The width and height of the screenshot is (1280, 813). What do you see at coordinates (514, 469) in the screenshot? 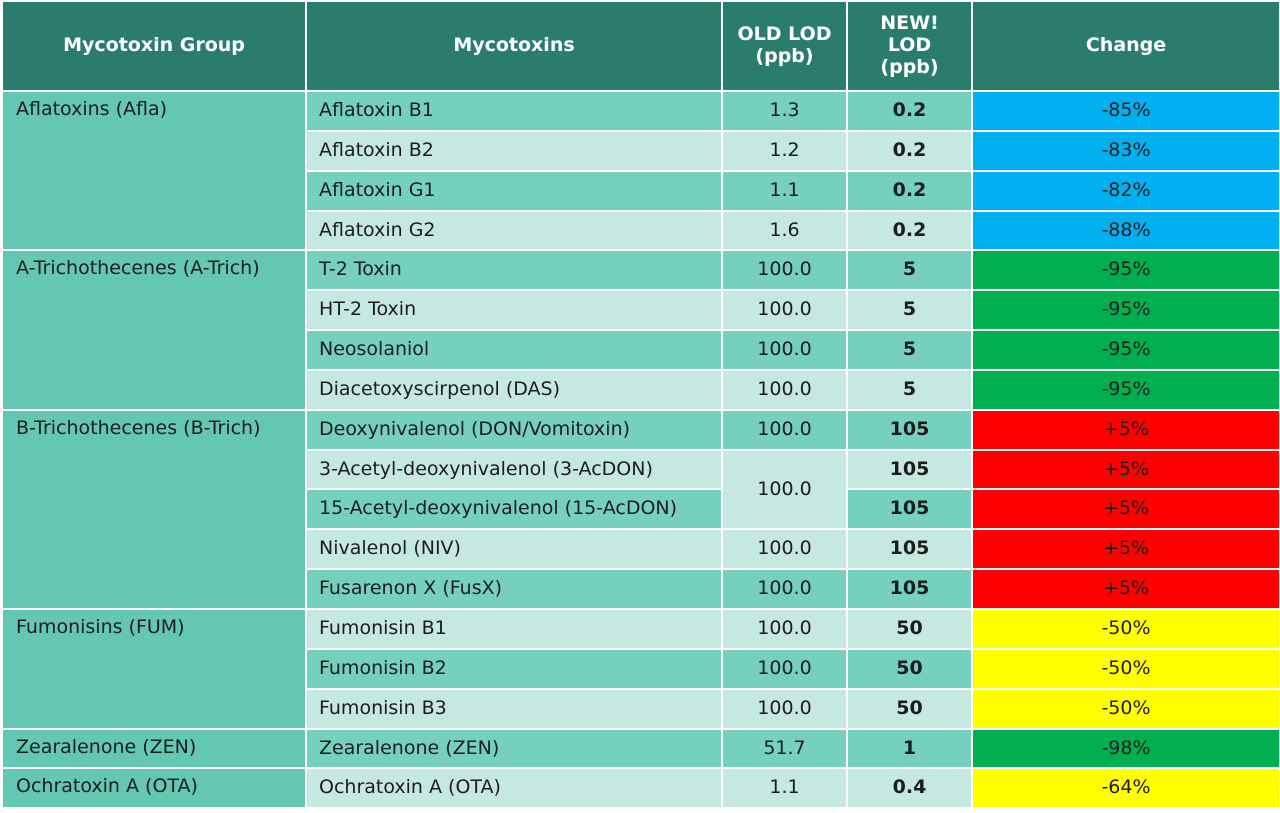
I see `mycotoxin-cell: 3-Acetyl-deoxynivalenol (3-AcDON)` at bounding box center [514, 469].